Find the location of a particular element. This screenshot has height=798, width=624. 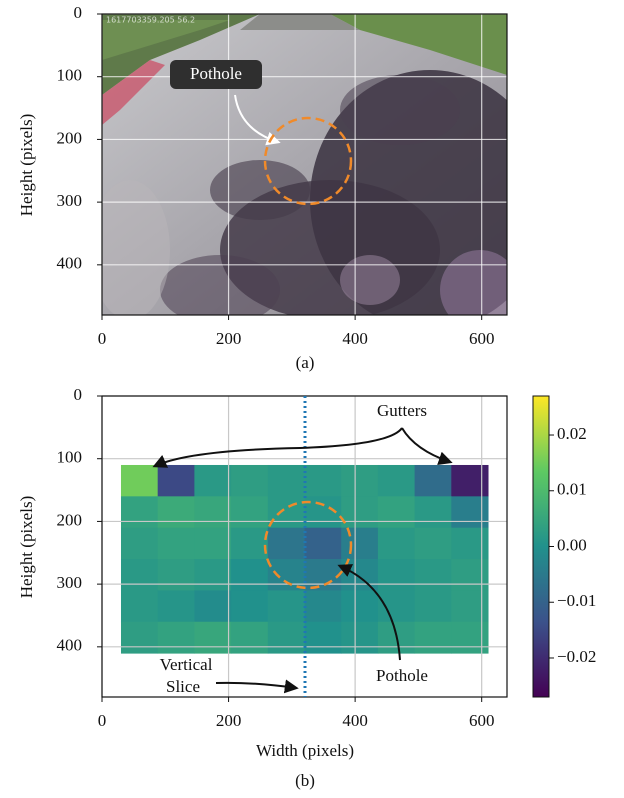

colorbar is located at coordinates (541, 546).